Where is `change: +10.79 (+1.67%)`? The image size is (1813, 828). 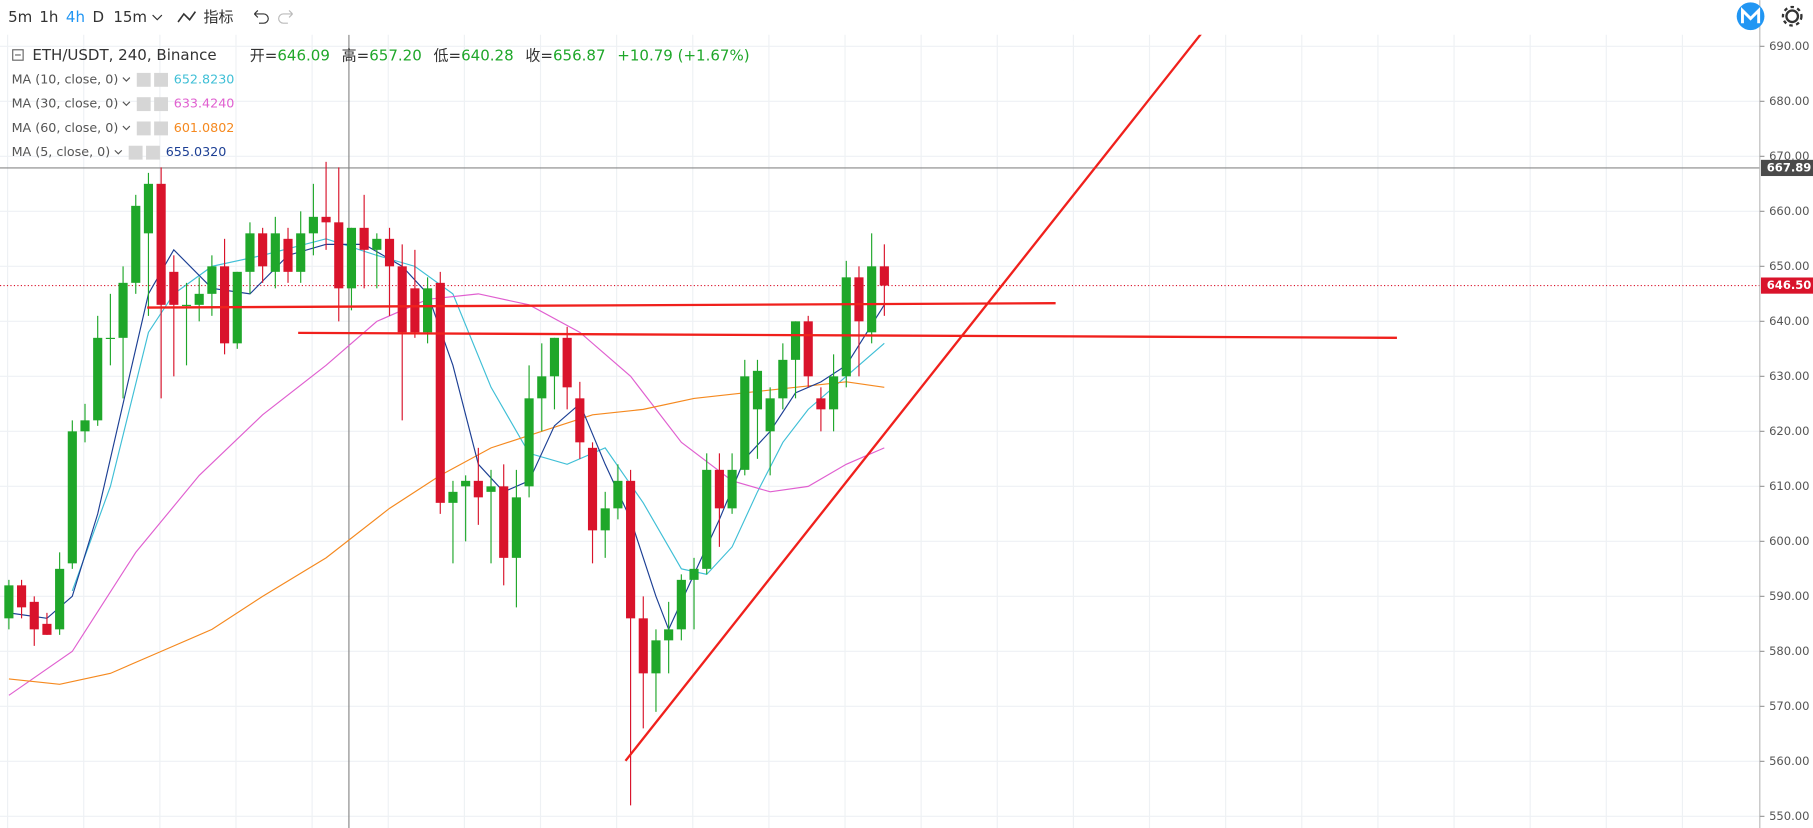 change: +10.79 (+1.67%) is located at coordinates (683, 55).